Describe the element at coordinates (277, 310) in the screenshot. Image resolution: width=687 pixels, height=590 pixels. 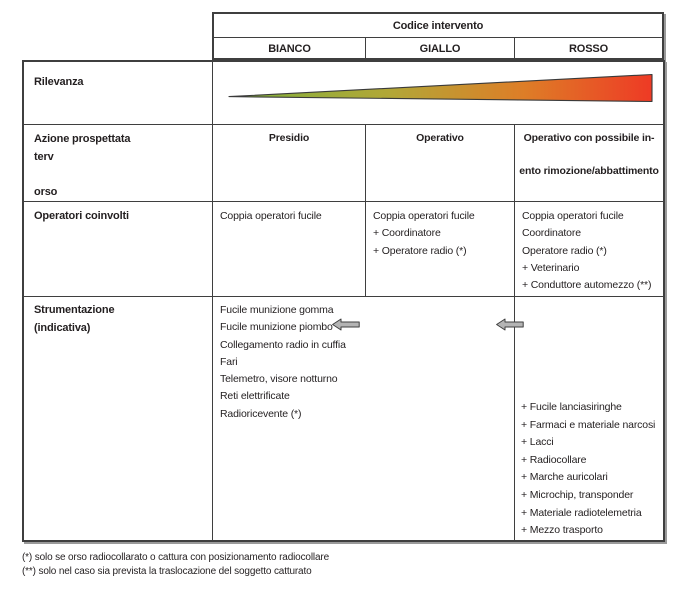
I see `strumentazione-item: Fucile munizione gomma` at that location.